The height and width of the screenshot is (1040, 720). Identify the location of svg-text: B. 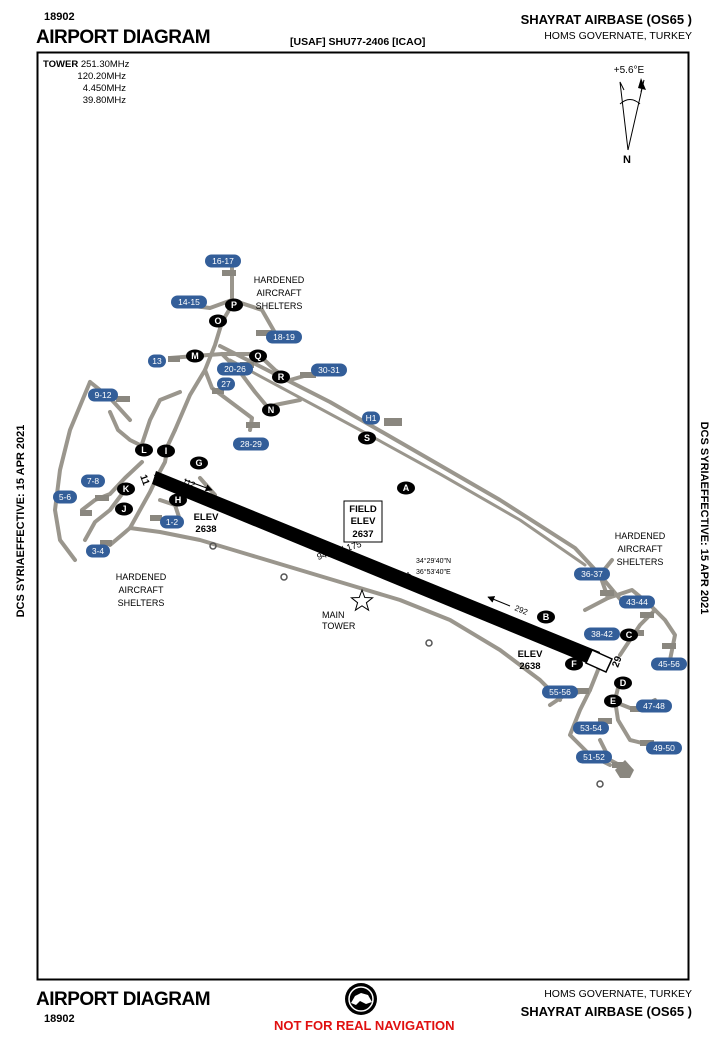
(546, 617).